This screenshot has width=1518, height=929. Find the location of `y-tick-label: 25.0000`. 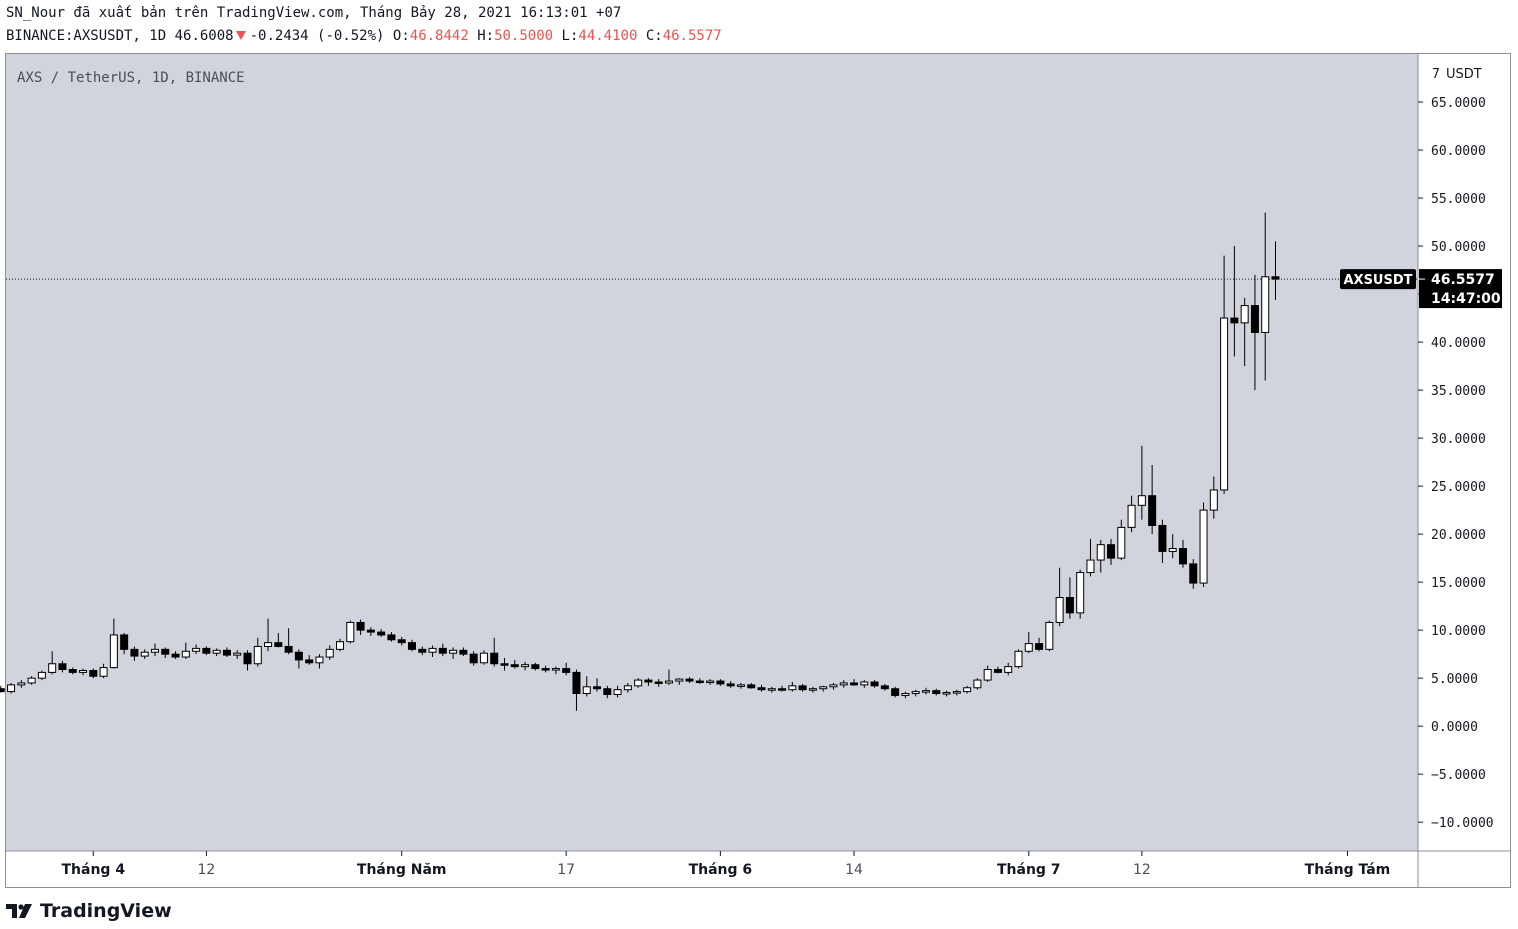

y-tick-label: 25.0000 is located at coordinates (1458, 487).